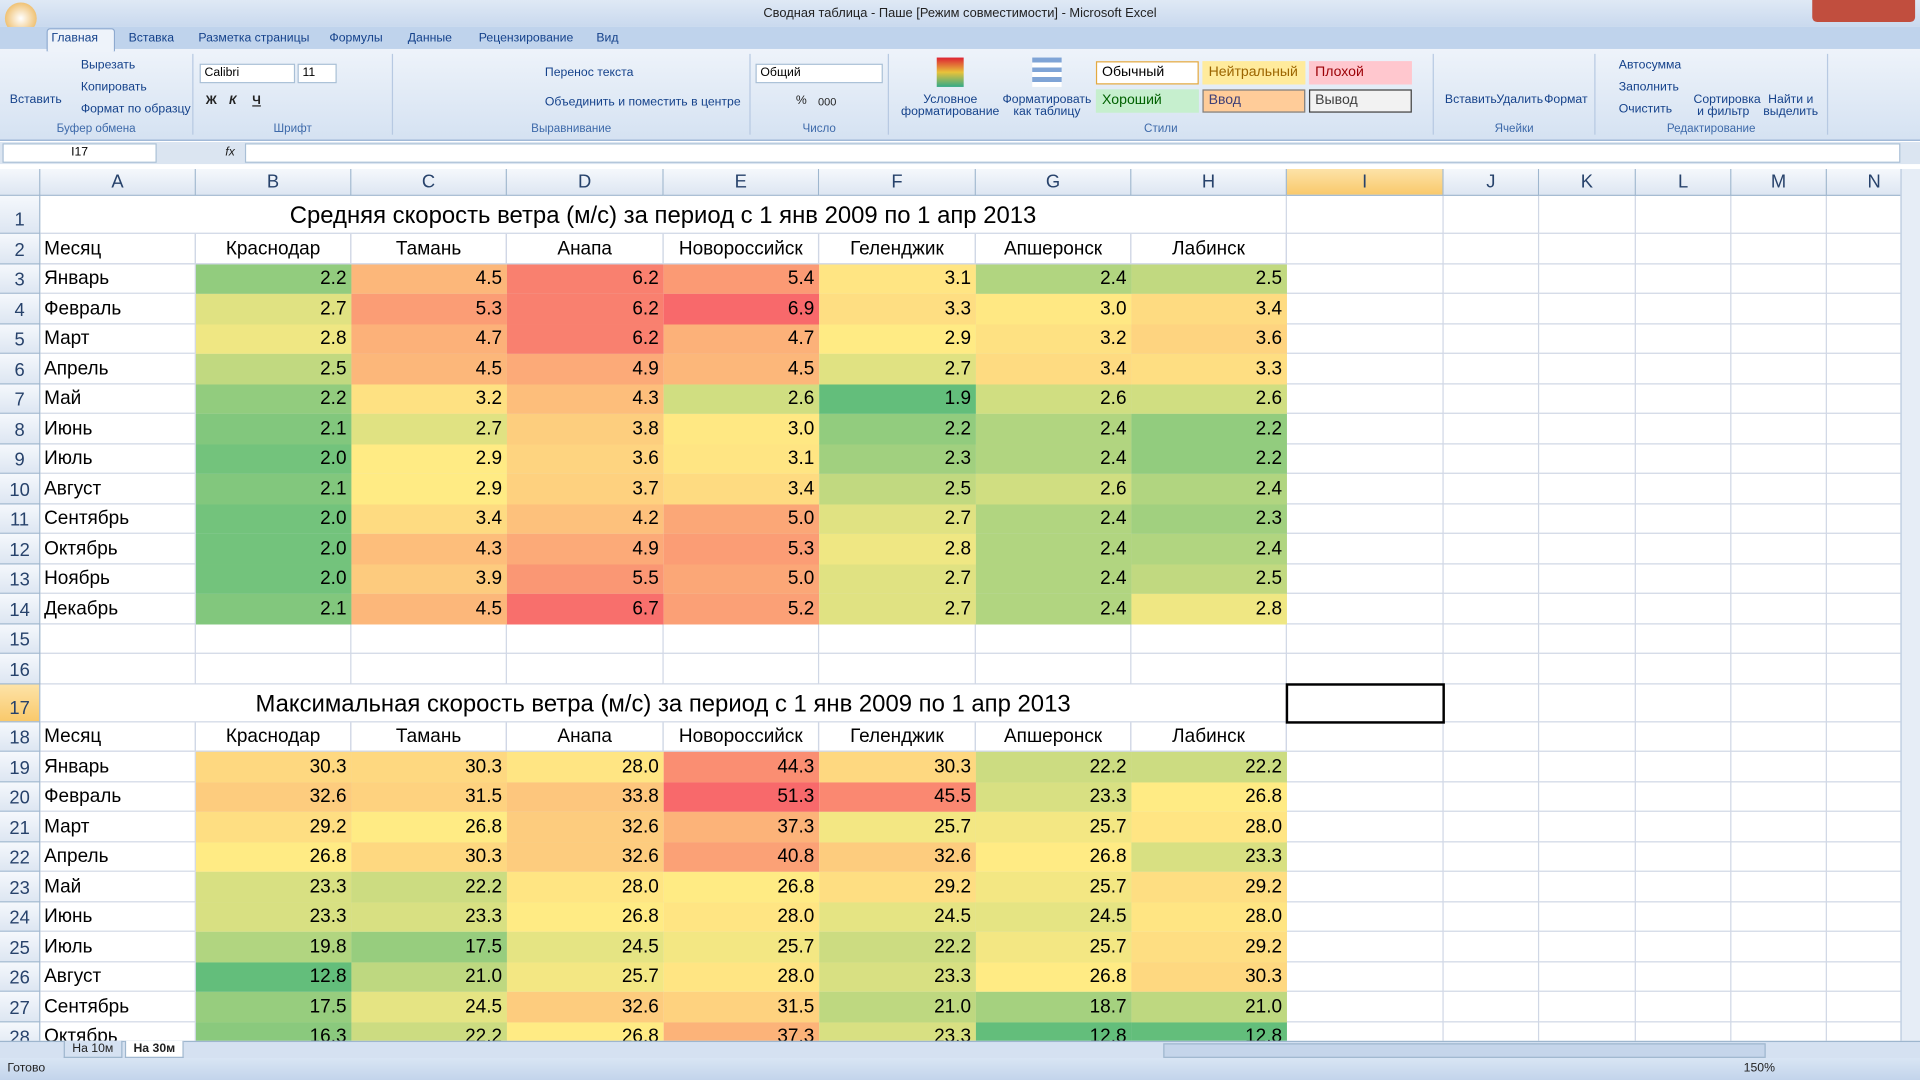  What do you see at coordinates (20, 429) in the screenshot?
I see `row-header: 8` at bounding box center [20, 429].